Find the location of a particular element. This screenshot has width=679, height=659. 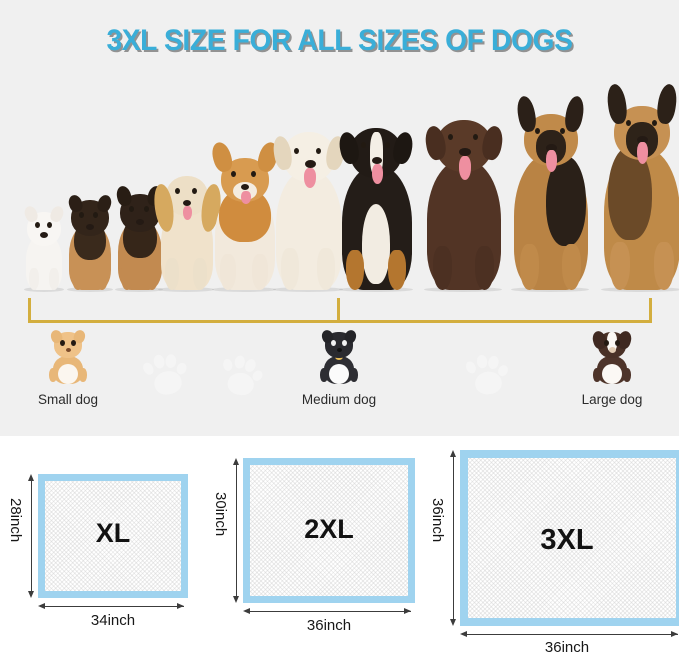

medium-dog-icon is located at coordinates (339, 358).